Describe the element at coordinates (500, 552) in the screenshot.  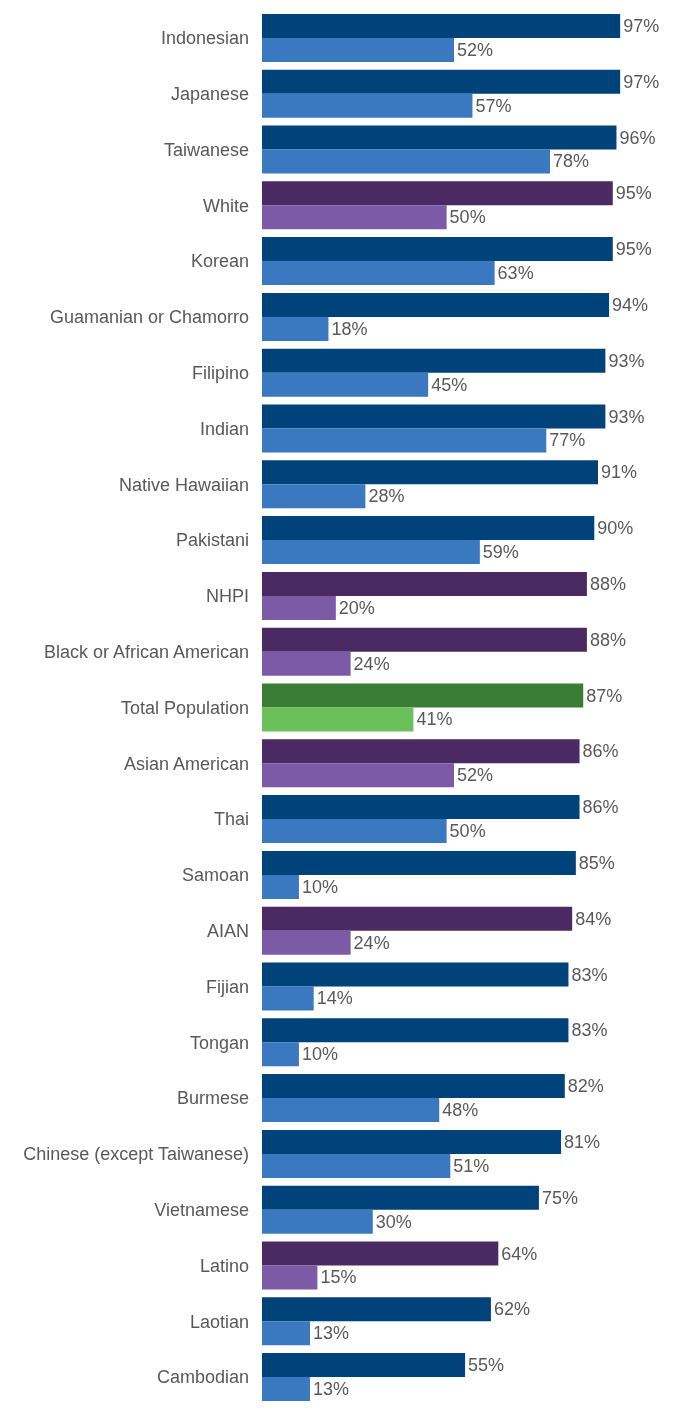
I see `data-label: 59%` at that location.